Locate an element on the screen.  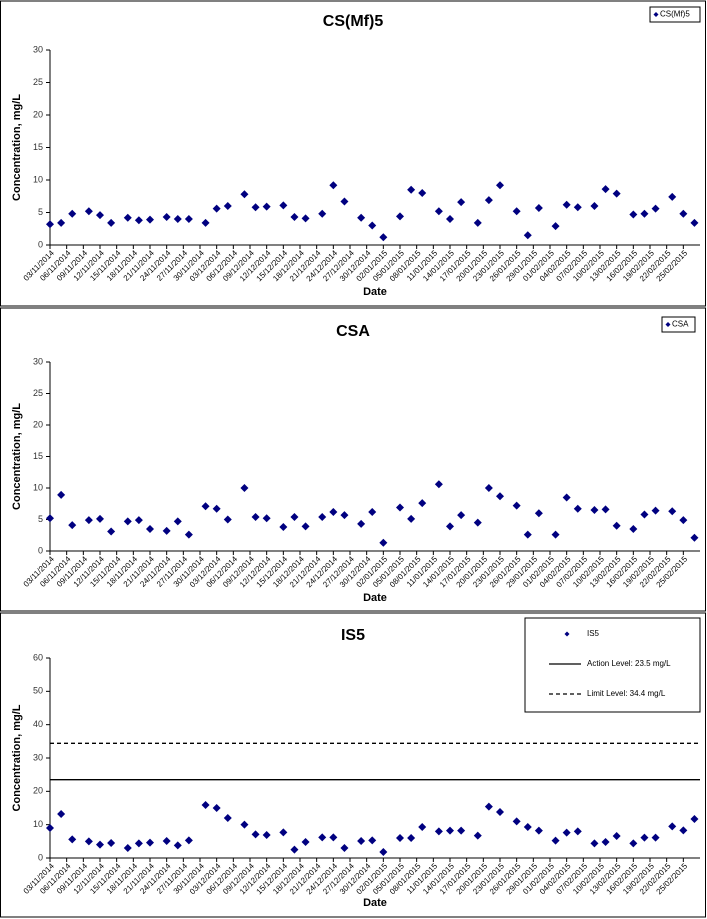
y-tick-label: 20 is located at coordinates (38, 114).